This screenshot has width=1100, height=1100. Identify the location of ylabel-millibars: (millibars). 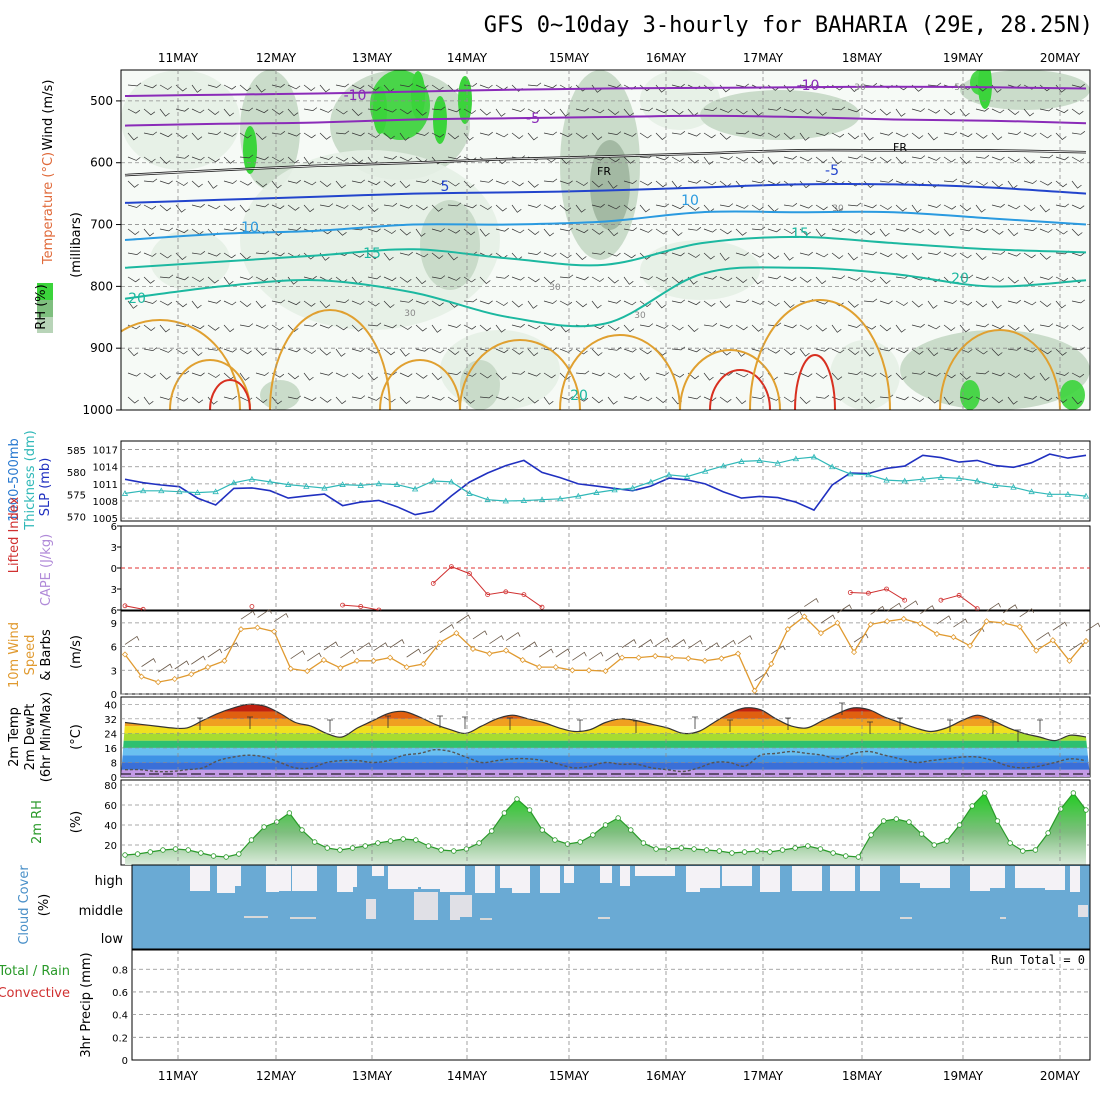
(76, 245).